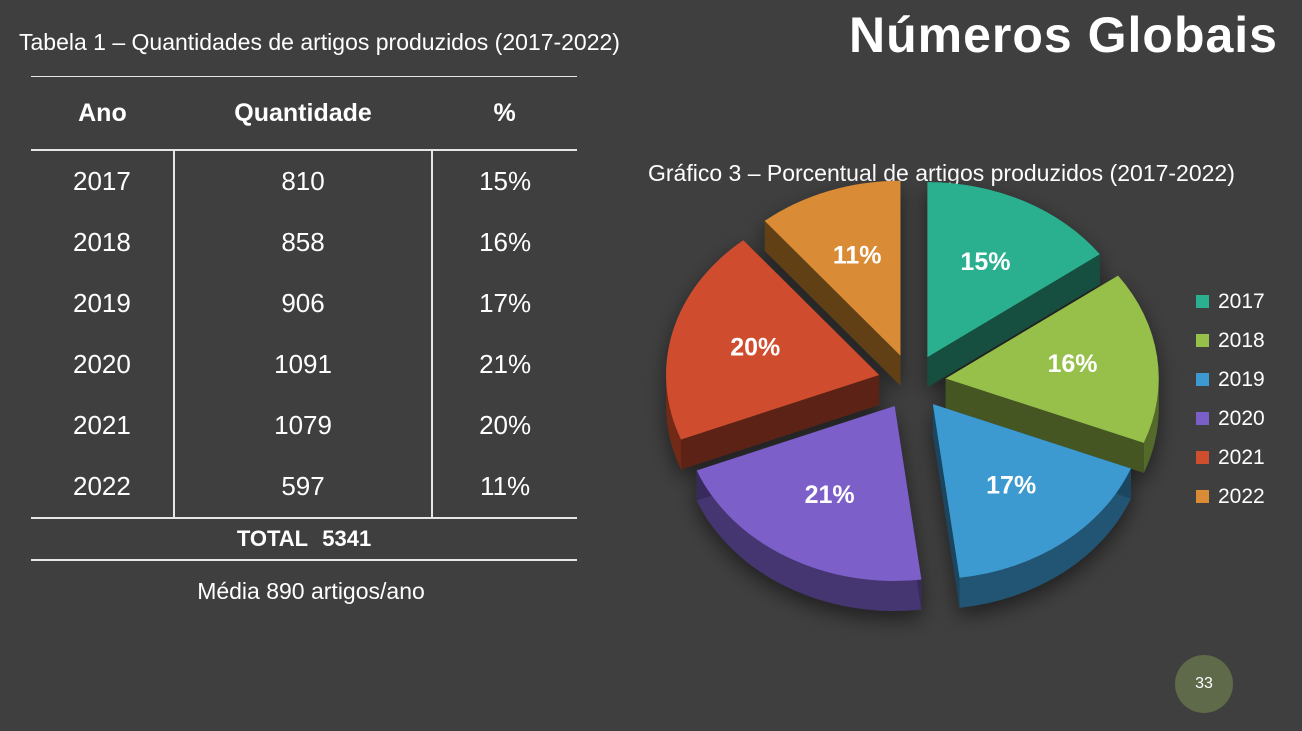 This screenshot has height=731, width=1302. I want to click on cell-quantity: 1091, so click(303, 364).